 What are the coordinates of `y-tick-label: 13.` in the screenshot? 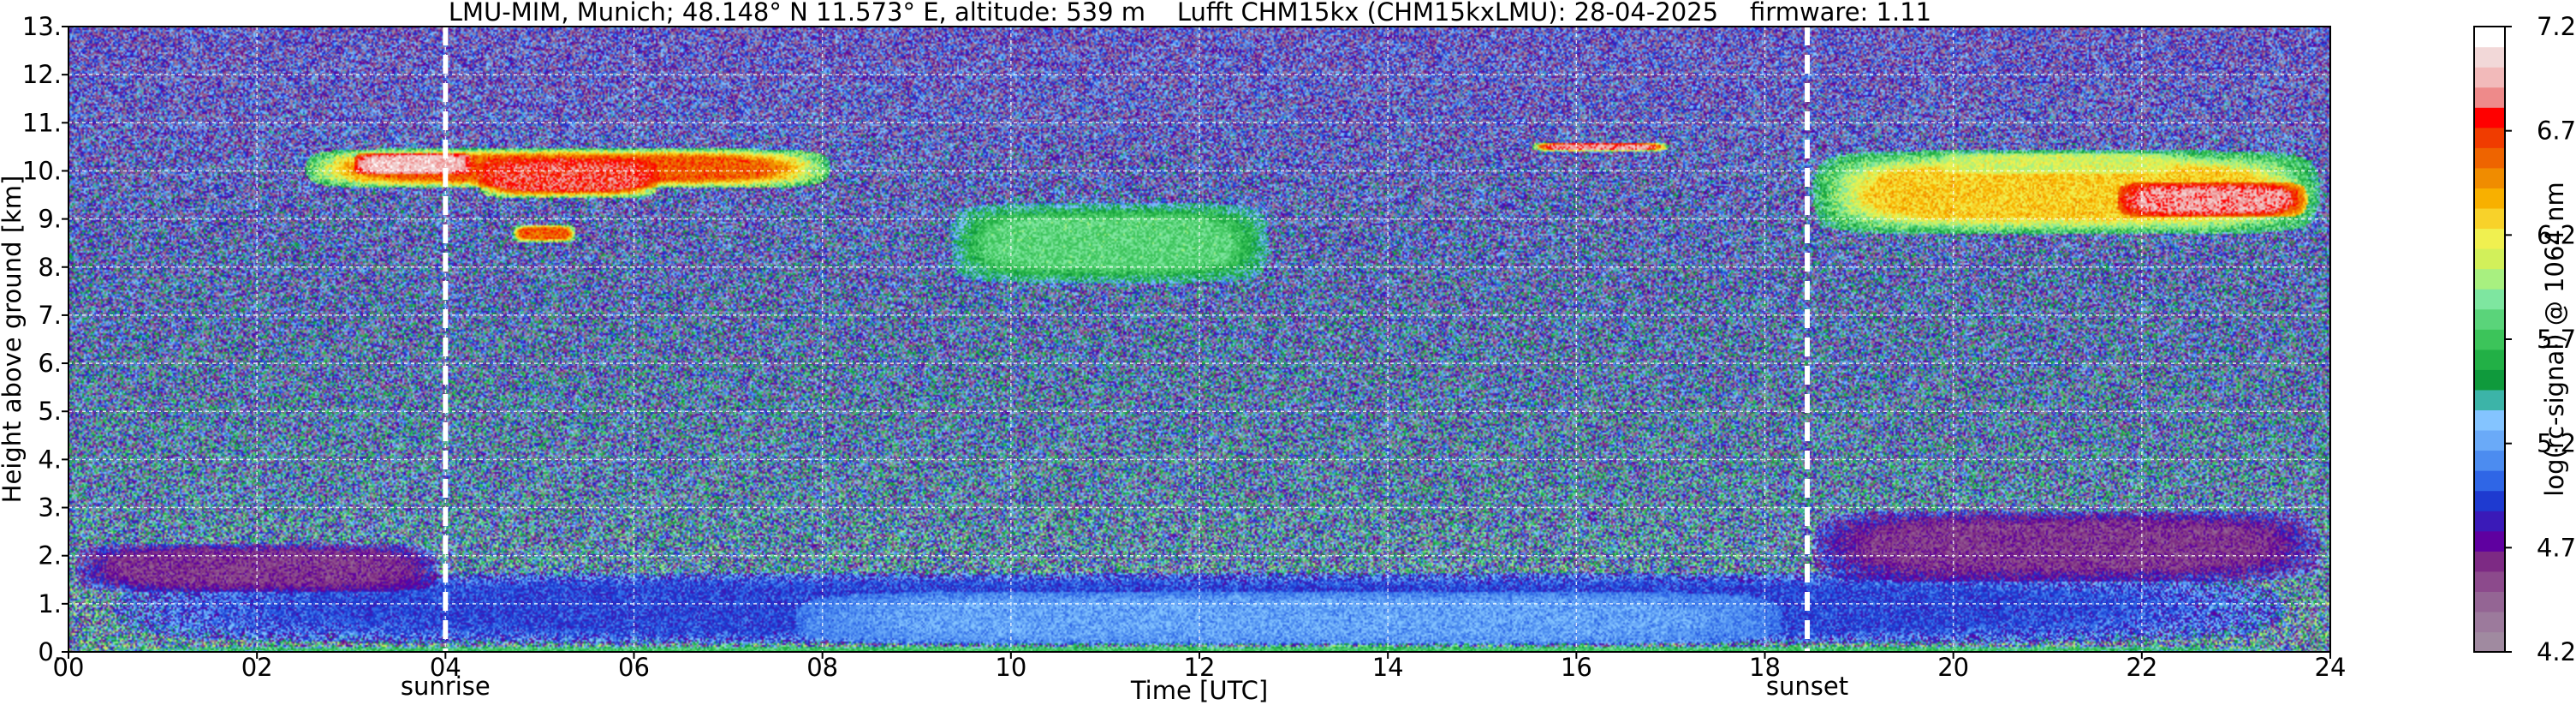 It's located at (42, 27).